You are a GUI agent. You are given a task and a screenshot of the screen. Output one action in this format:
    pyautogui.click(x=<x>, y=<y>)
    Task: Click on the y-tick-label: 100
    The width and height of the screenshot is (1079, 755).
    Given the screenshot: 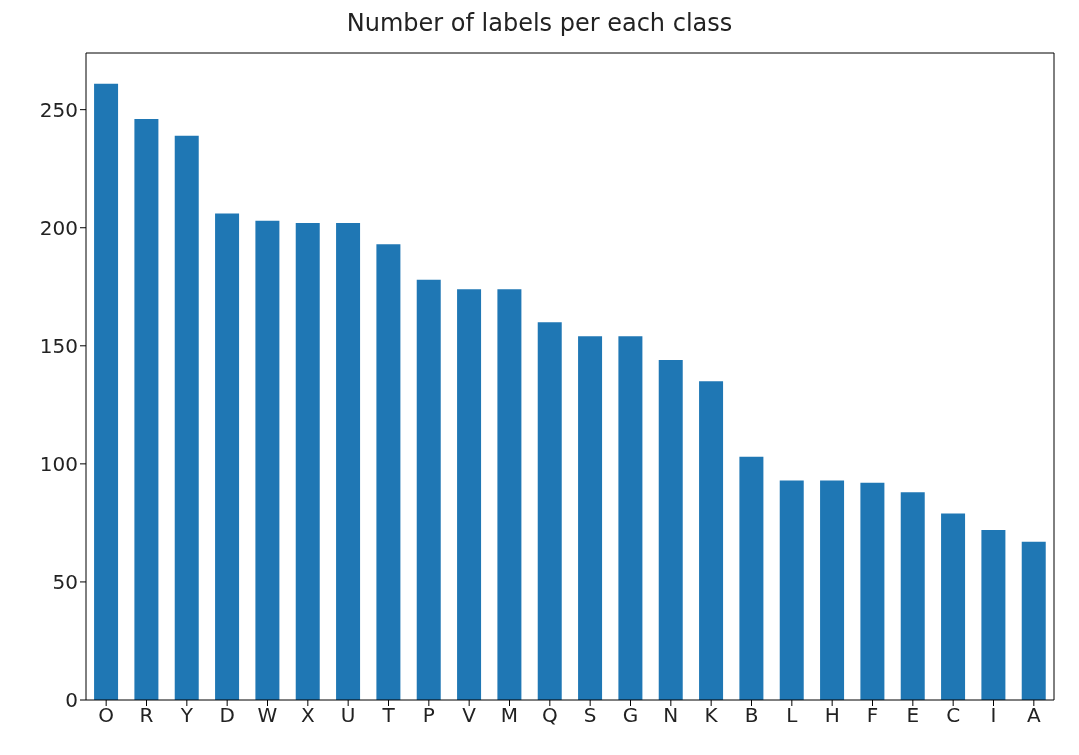 What is the action you would take?
    pyautogui.click(x=58, y=463)
    